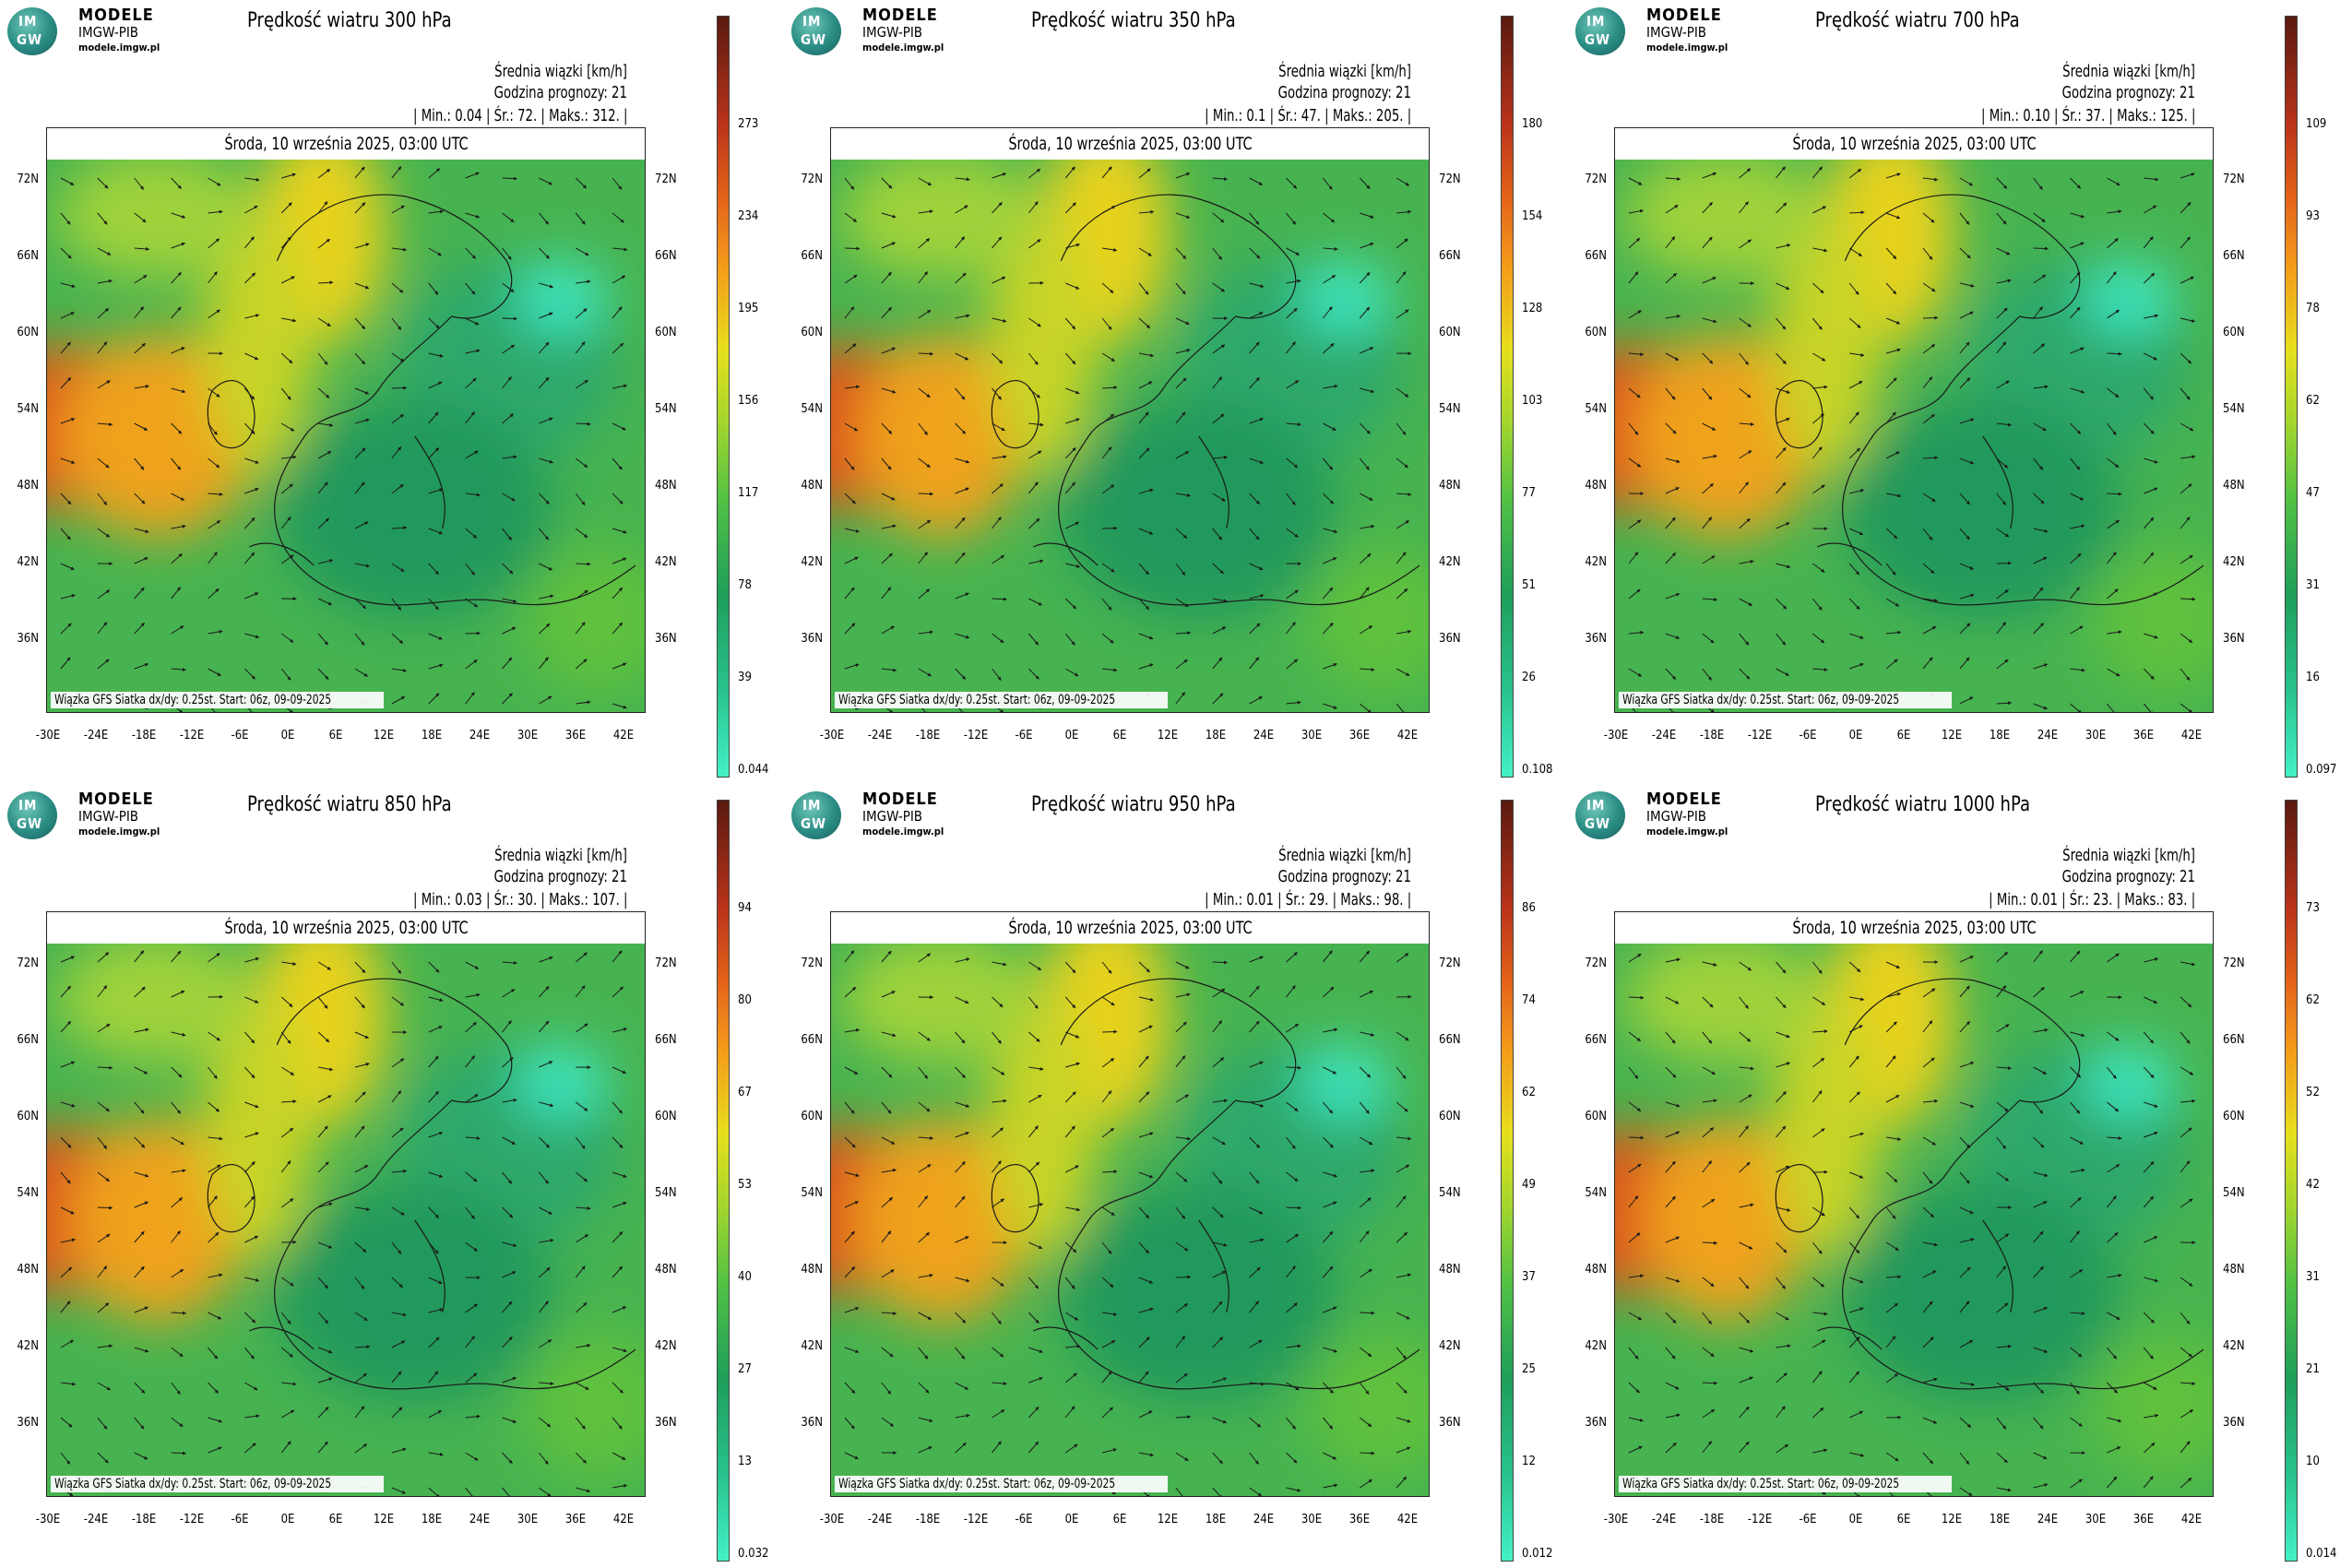 The image size is (2352, 1568). I want to click on colorbar-tick: 39, so click(745, 677).